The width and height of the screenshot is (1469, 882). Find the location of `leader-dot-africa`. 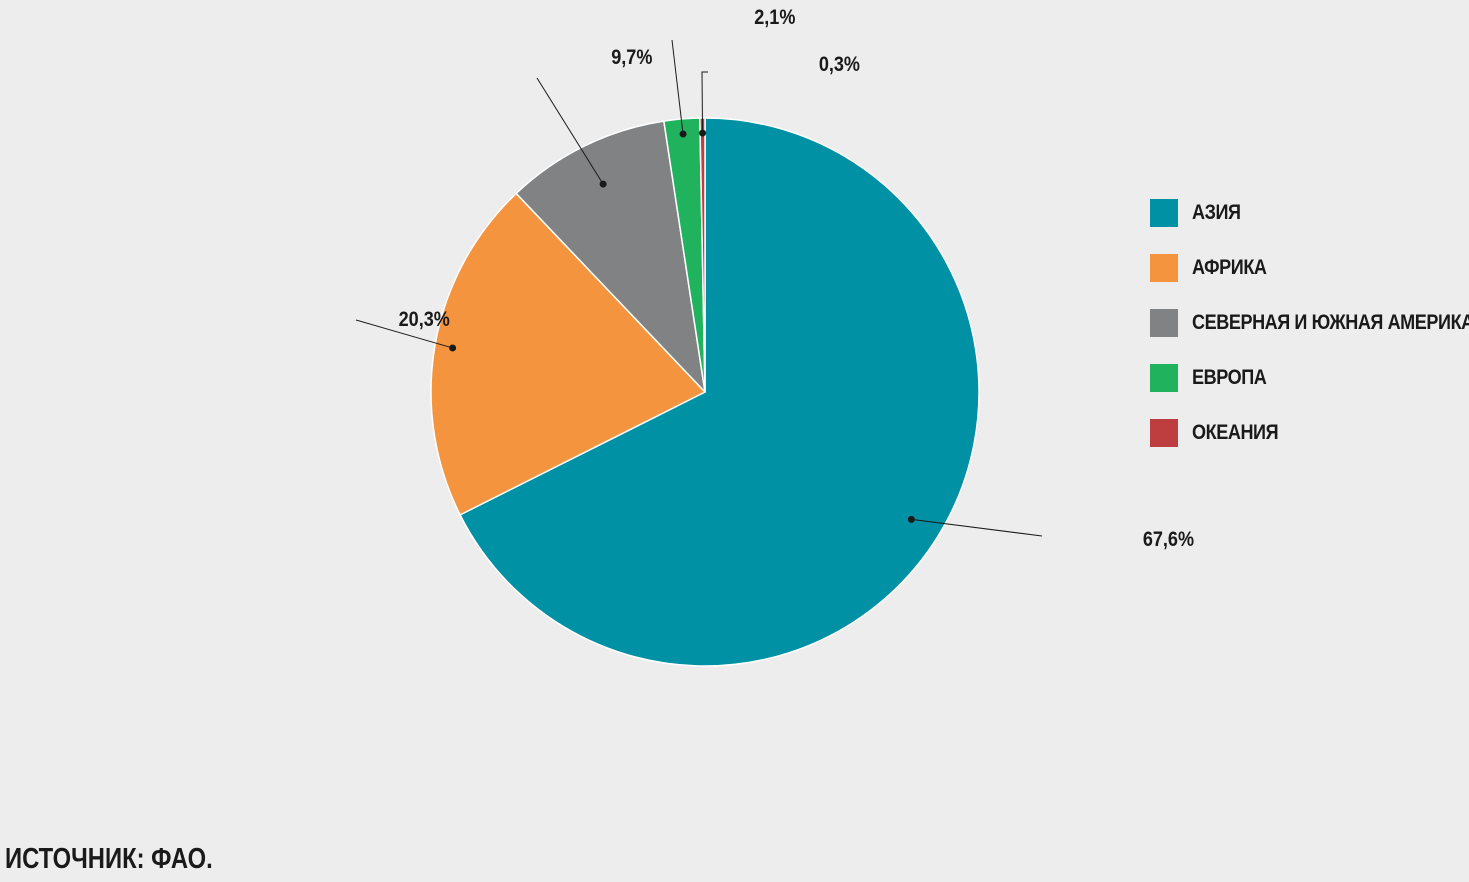

leader-dot-africa is located at coordinates (453, 348).